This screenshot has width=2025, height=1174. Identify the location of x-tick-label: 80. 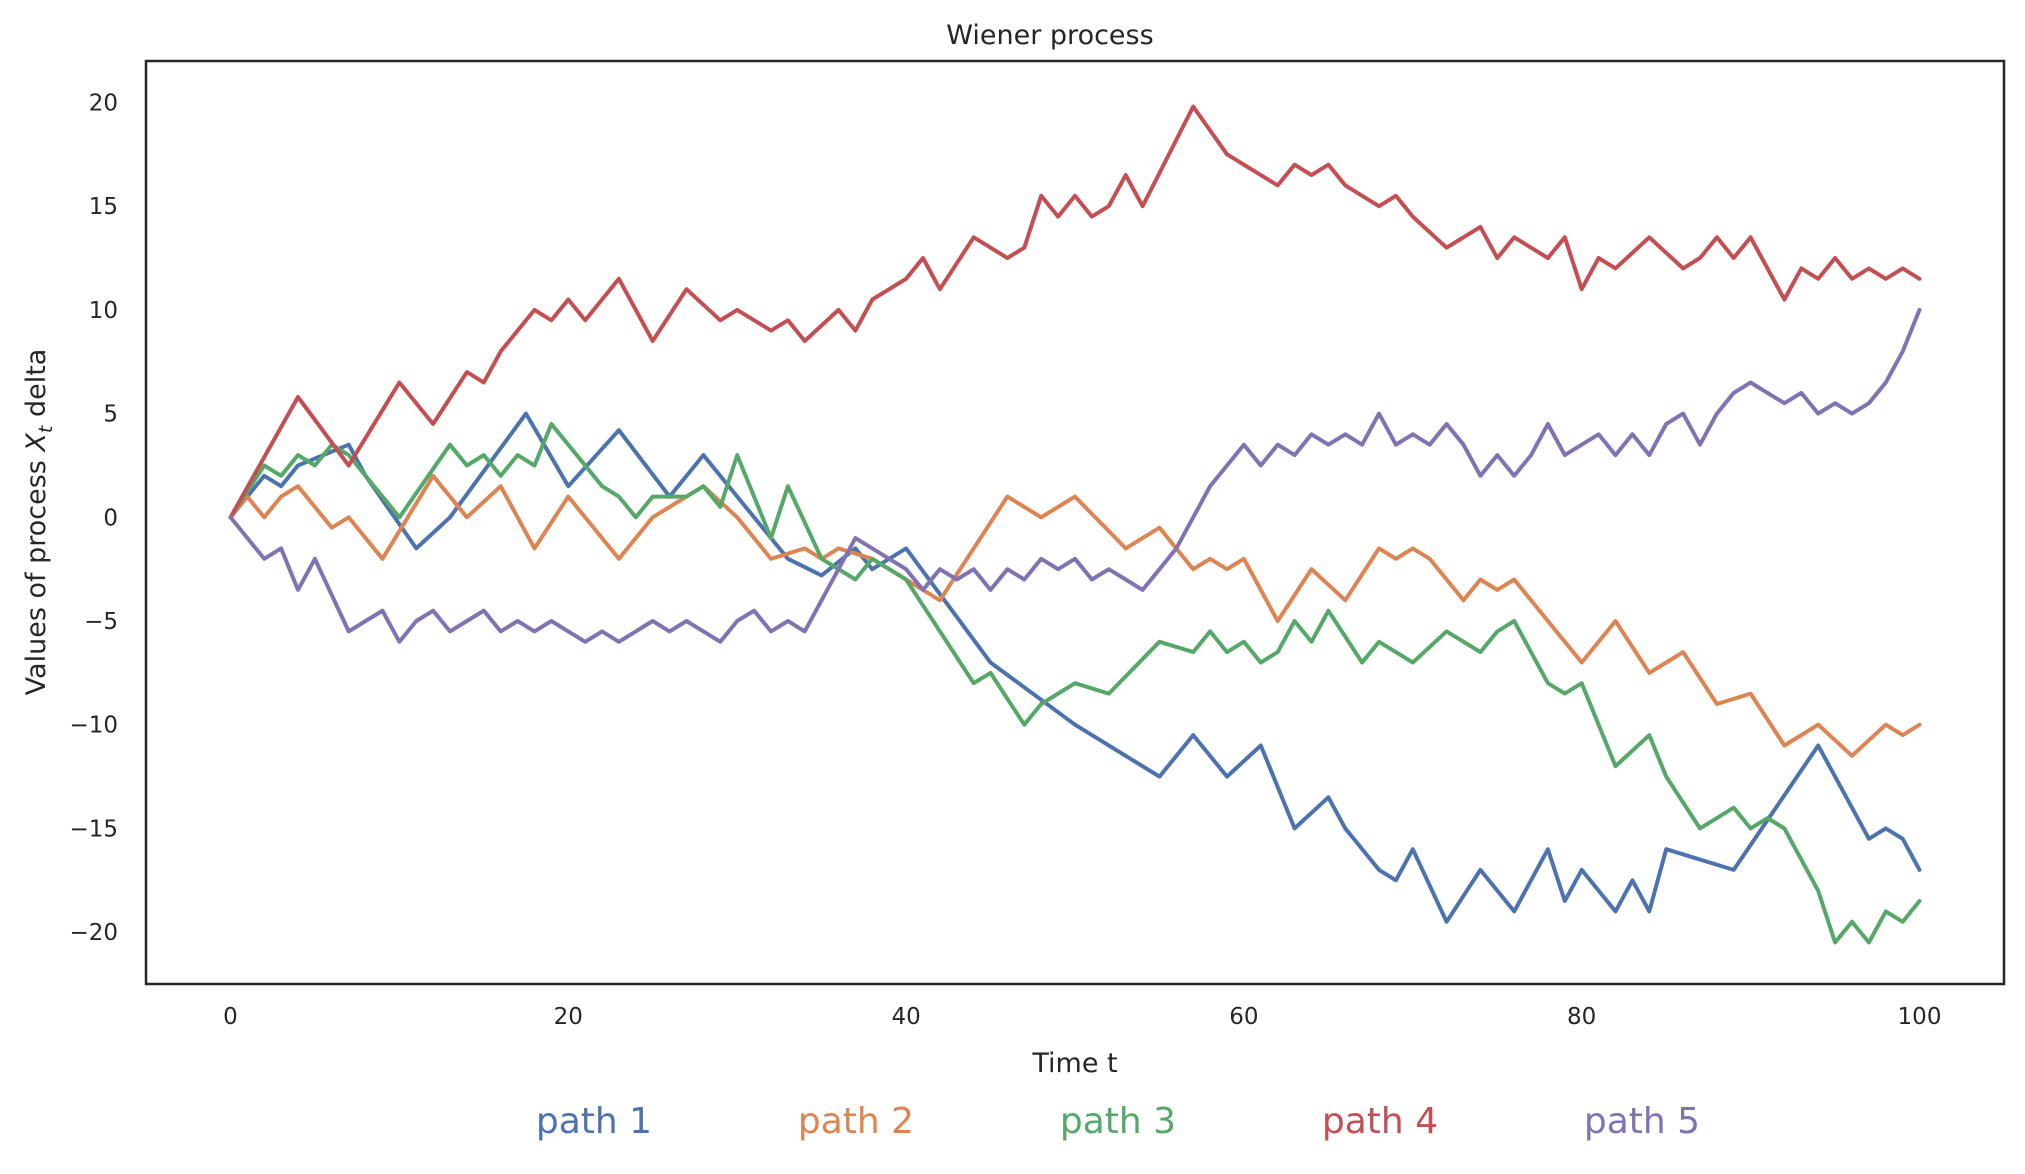
(1581, 1017).